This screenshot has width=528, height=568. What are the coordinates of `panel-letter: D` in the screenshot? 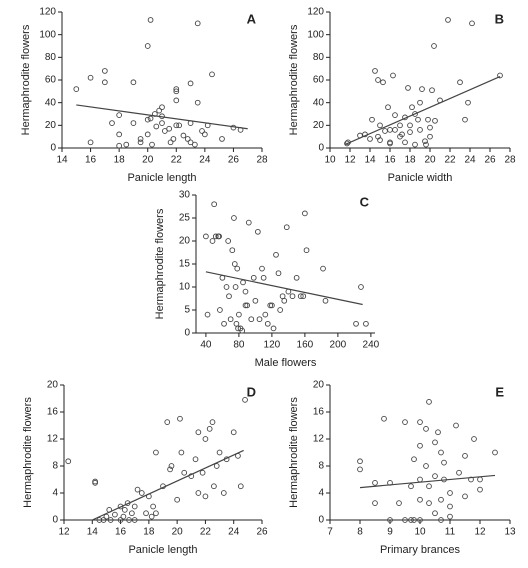 It's located at (251, 391).